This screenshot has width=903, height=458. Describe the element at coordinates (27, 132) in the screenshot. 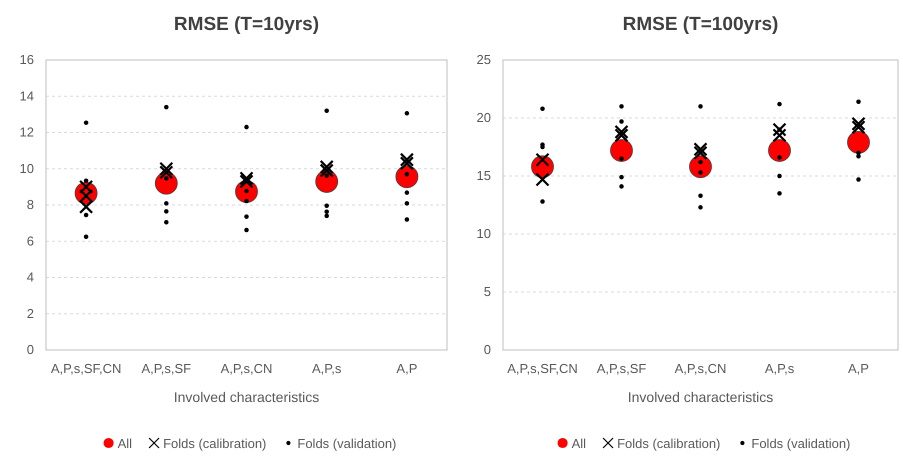

I see `y-tick-label: 12` at that location.